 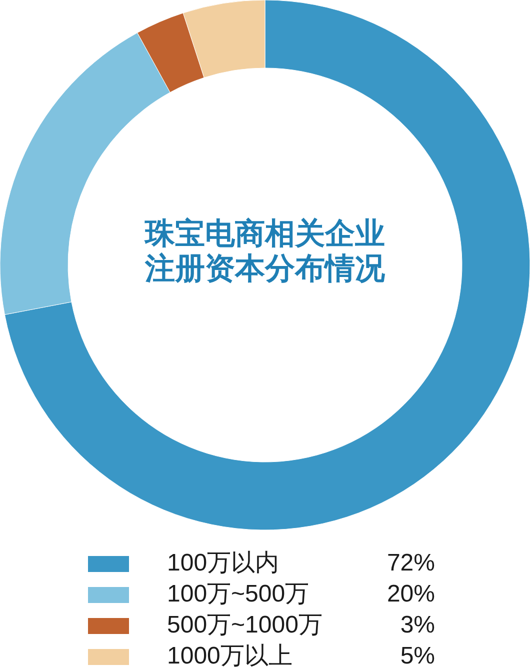 I want to click on legend-label: 100万~500万, so click(x=238, y=594).